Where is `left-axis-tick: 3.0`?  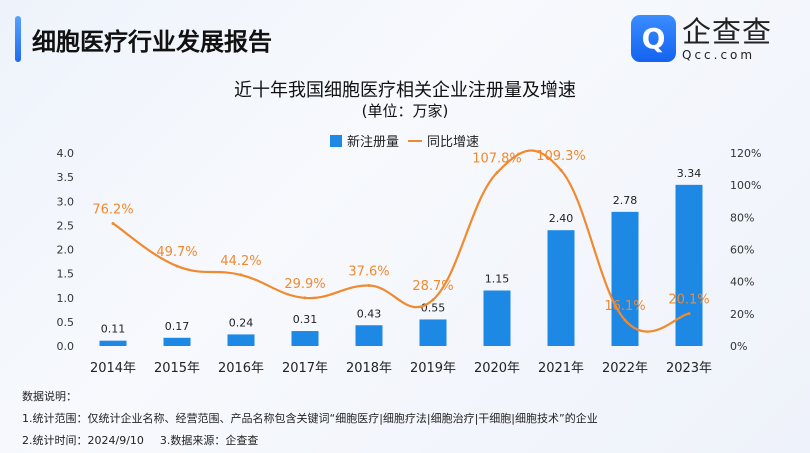
left-axis-tick: 3.0 is located at coordinates (66, 201).